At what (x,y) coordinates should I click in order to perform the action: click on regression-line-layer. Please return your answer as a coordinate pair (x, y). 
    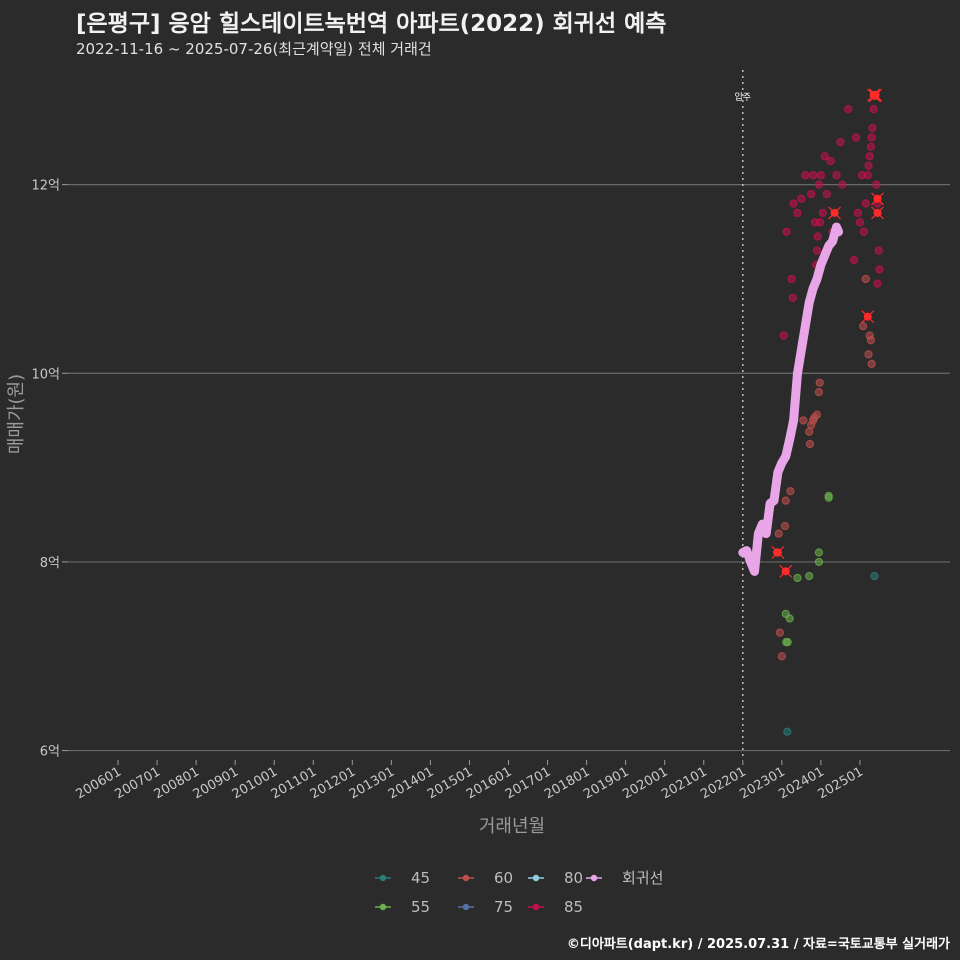
    Looking at the image, I should click on (790, 399).